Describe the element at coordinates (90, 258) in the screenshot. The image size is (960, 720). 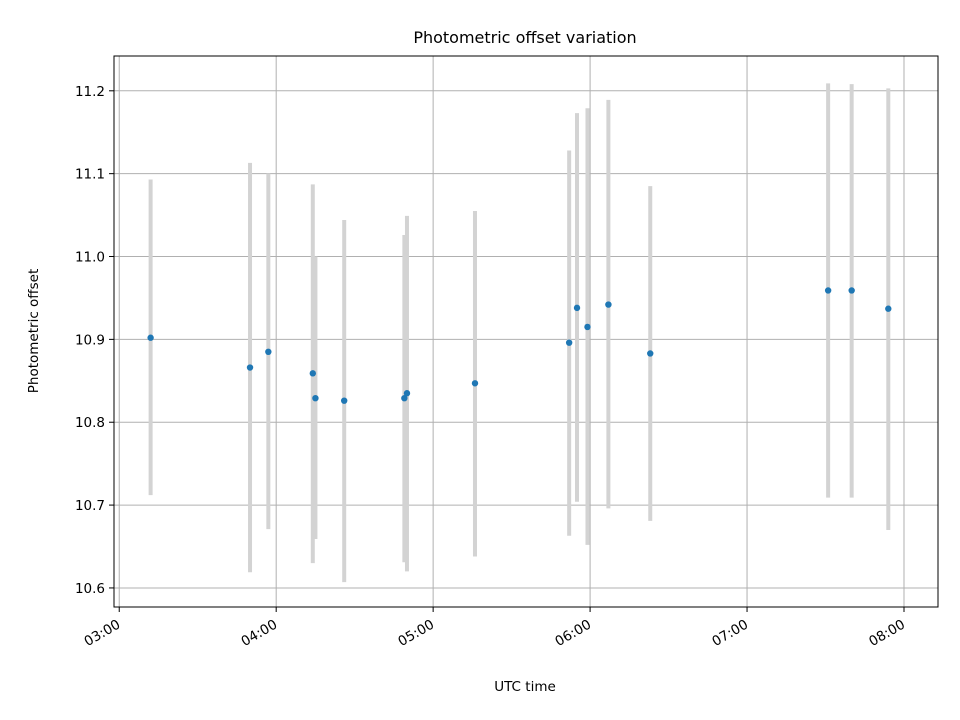
I see `y-tick-label: 11.0` at that location.